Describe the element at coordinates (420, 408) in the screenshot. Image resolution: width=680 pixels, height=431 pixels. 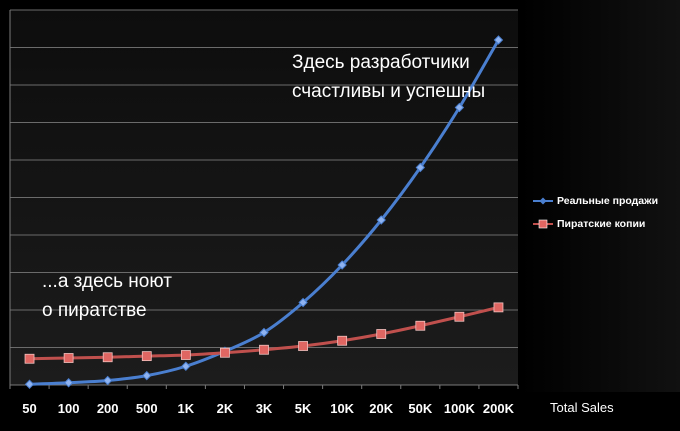
I see `x-tick-label: 50K` at that location.